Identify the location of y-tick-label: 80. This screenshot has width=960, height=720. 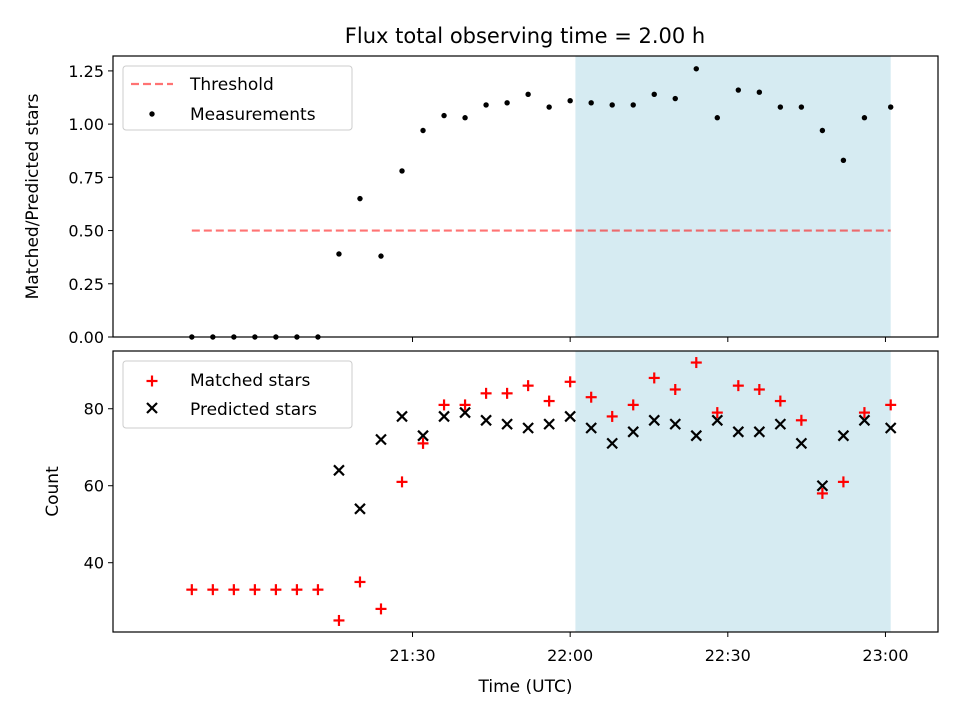
(94, 409).